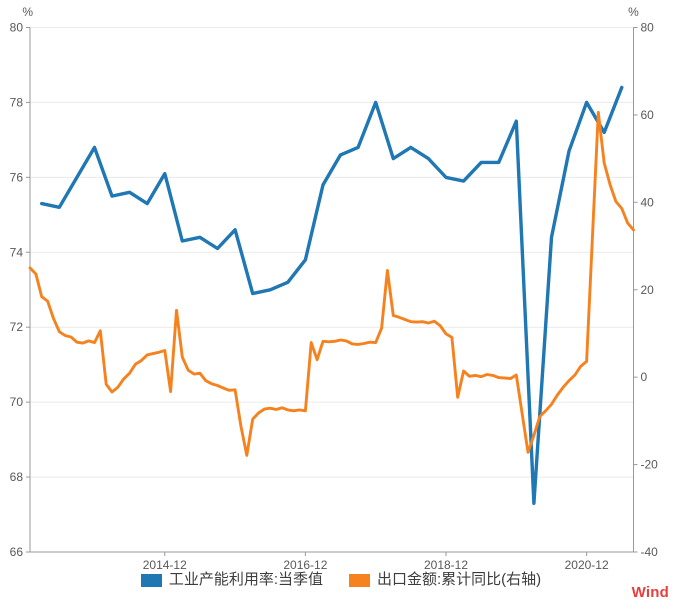  I want to click on legend-swatch-blue, so click(151, 580).